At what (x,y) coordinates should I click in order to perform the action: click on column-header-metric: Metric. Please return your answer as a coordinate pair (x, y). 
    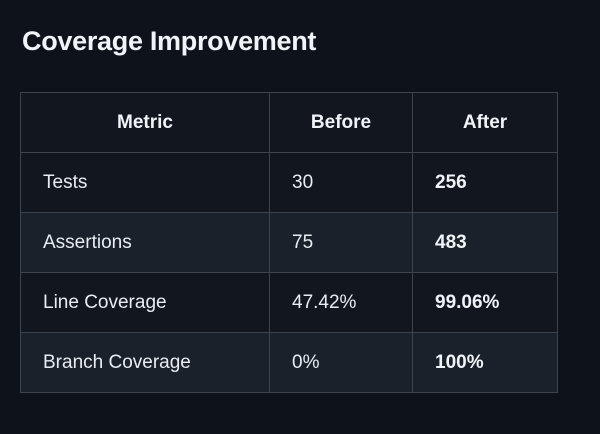
    Looking at the image, I should click on (145, 122).